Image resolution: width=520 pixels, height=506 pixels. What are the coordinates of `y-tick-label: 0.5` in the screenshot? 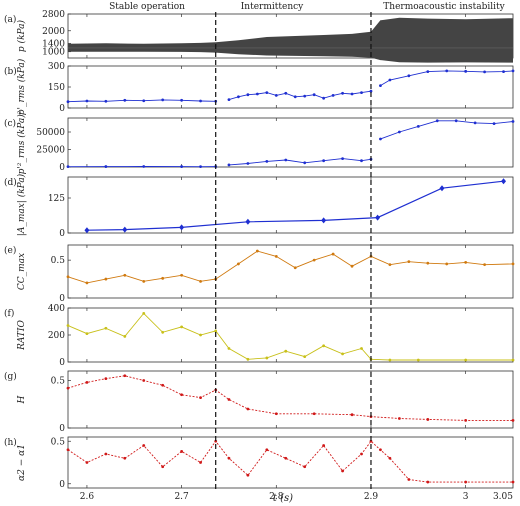 It's located at (58, 261).